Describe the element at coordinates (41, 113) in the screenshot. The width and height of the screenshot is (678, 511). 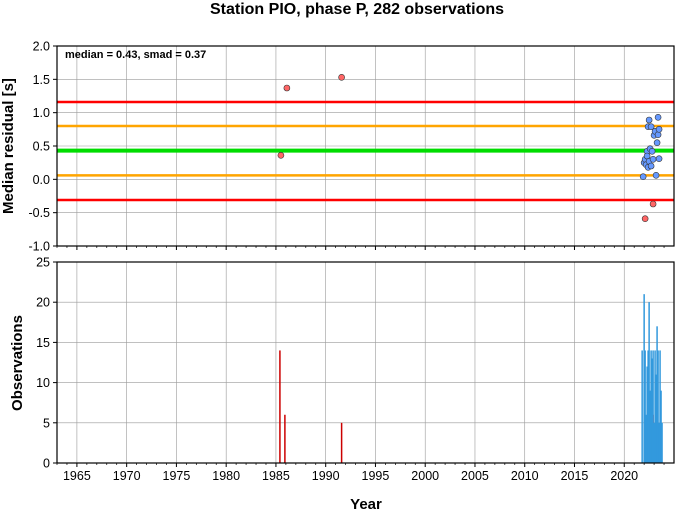
I see `y-tick-label: 1.0` at that location.